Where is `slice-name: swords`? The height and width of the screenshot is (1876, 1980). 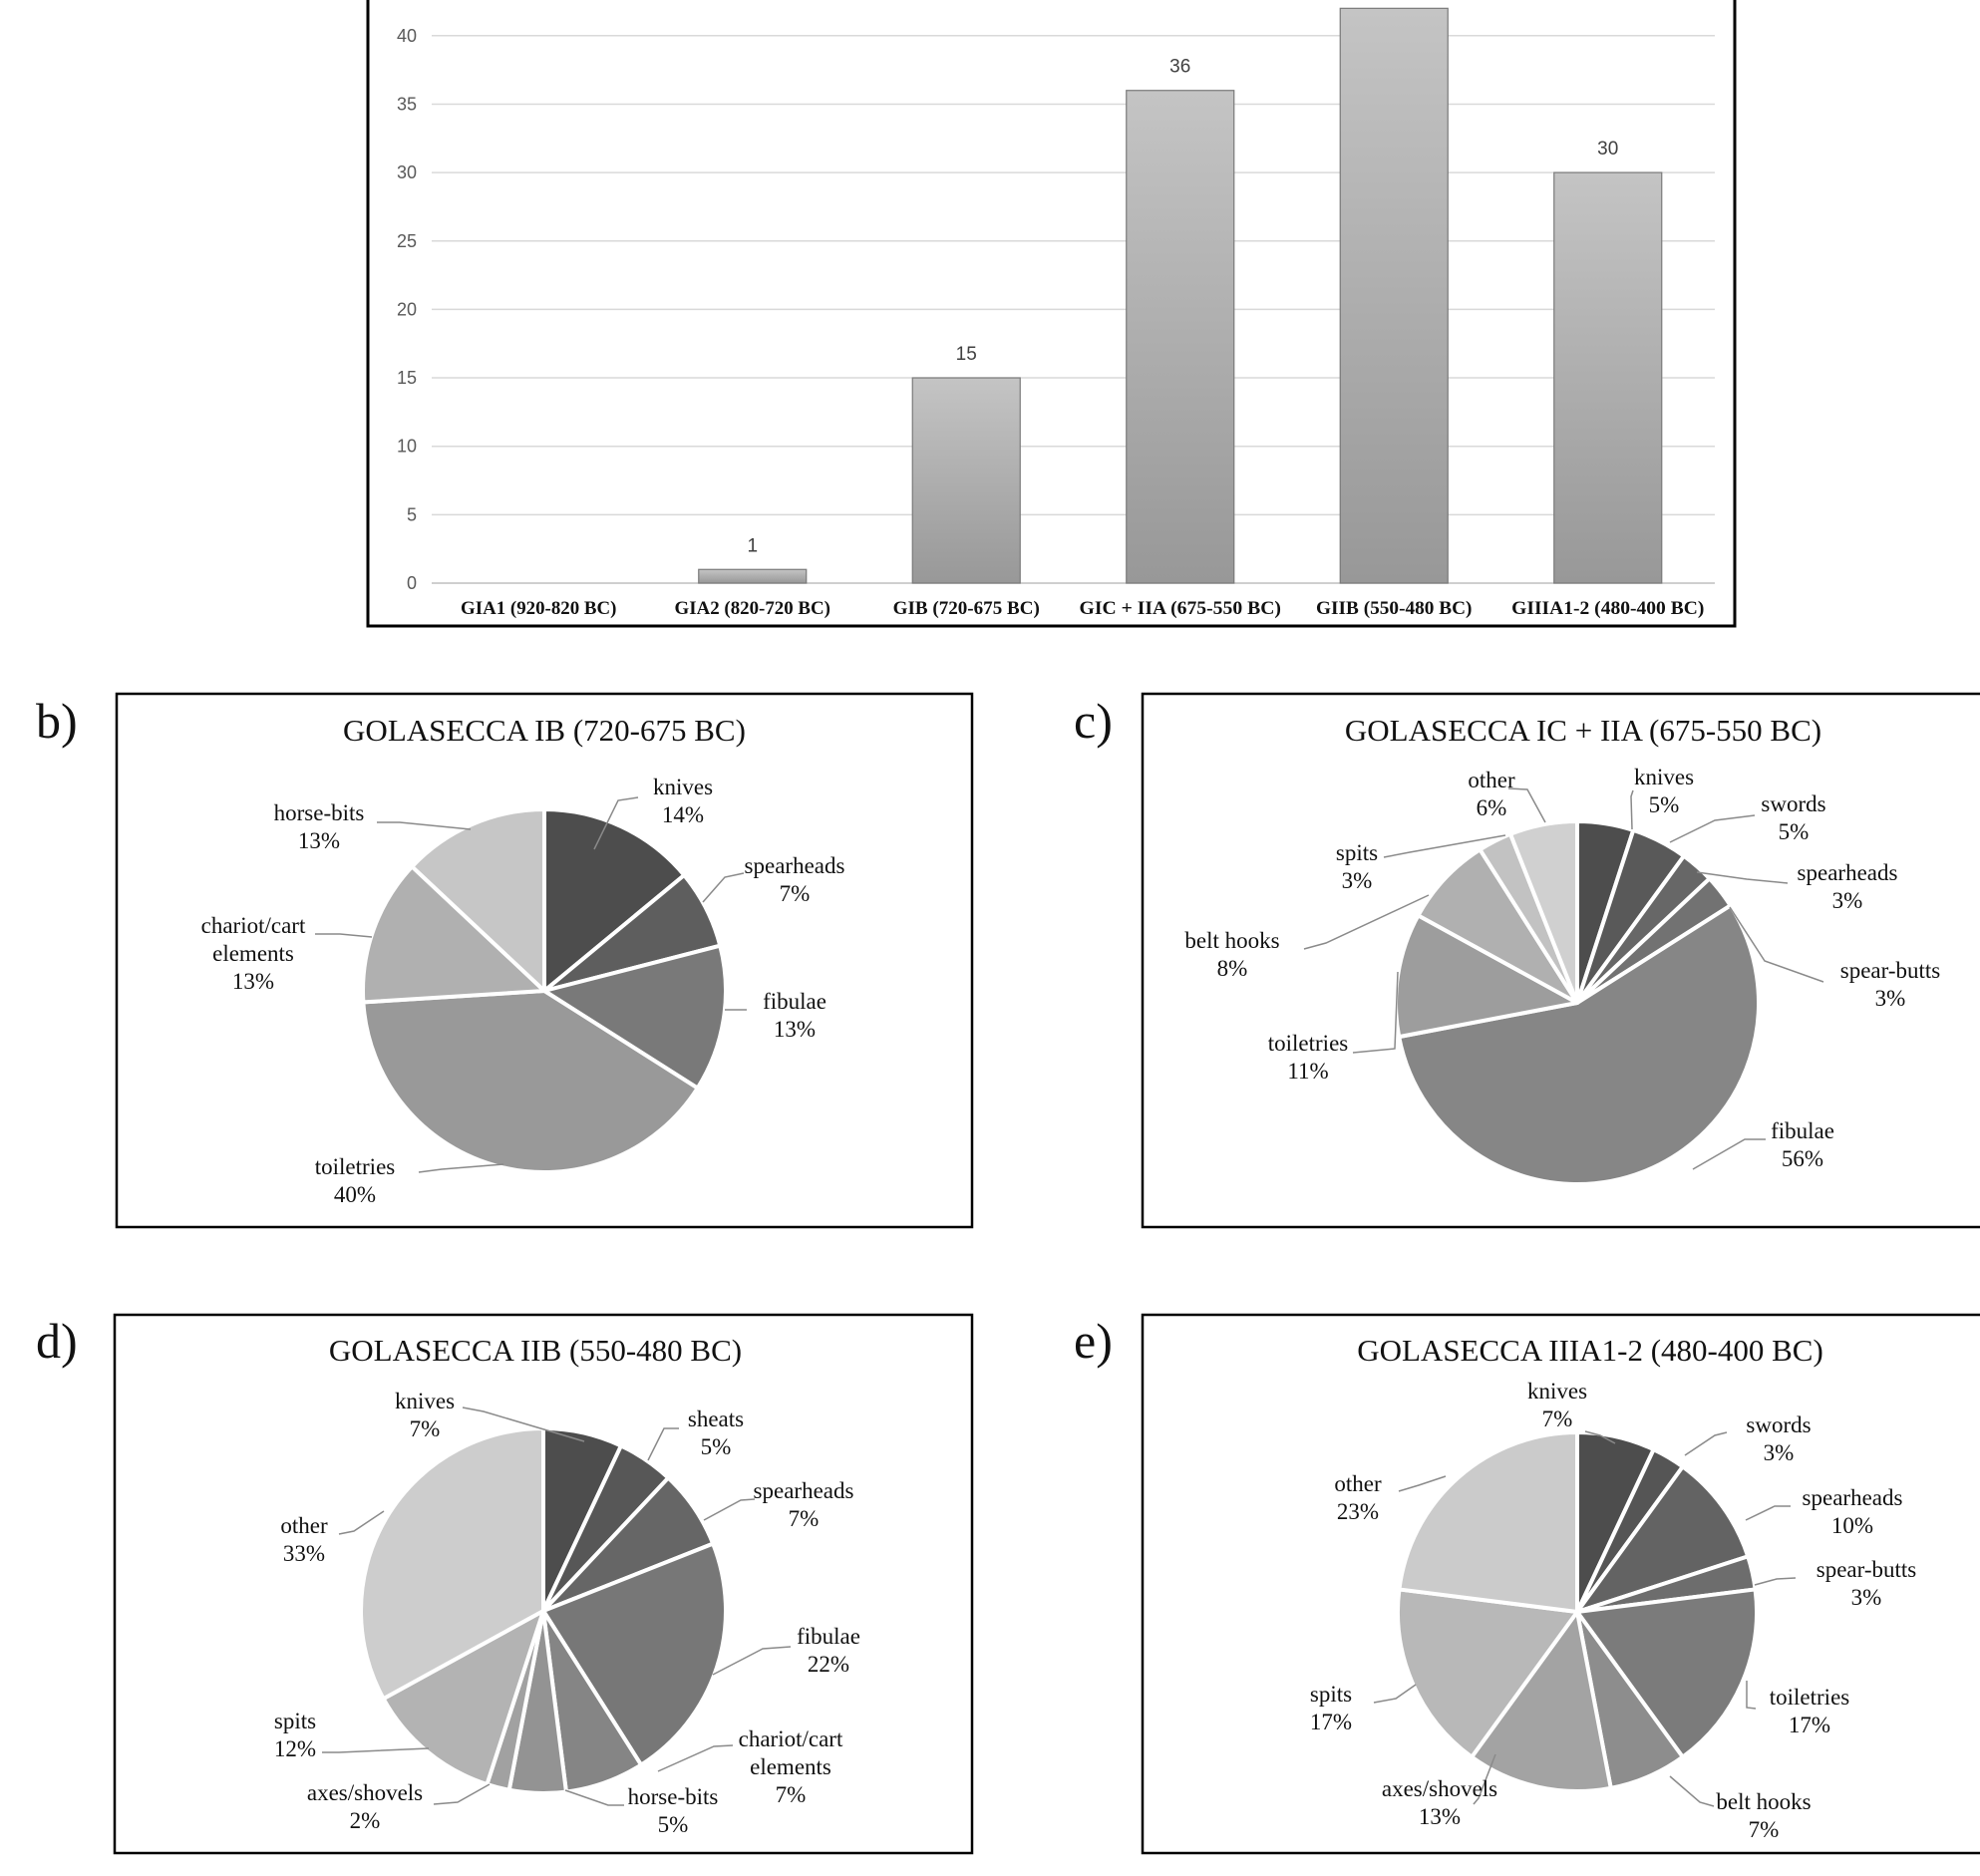
slice-name: swords is located at coordinates (1778, 1425).